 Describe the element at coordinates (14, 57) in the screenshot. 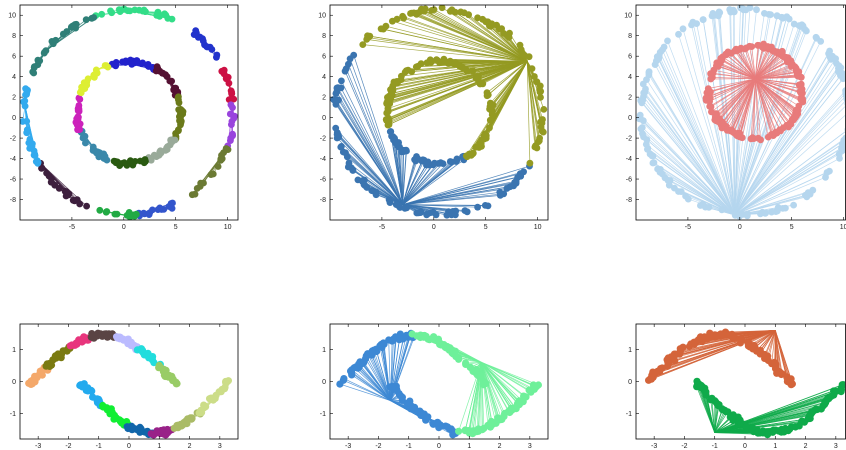

I see `y-tick-label: 6` at that location.